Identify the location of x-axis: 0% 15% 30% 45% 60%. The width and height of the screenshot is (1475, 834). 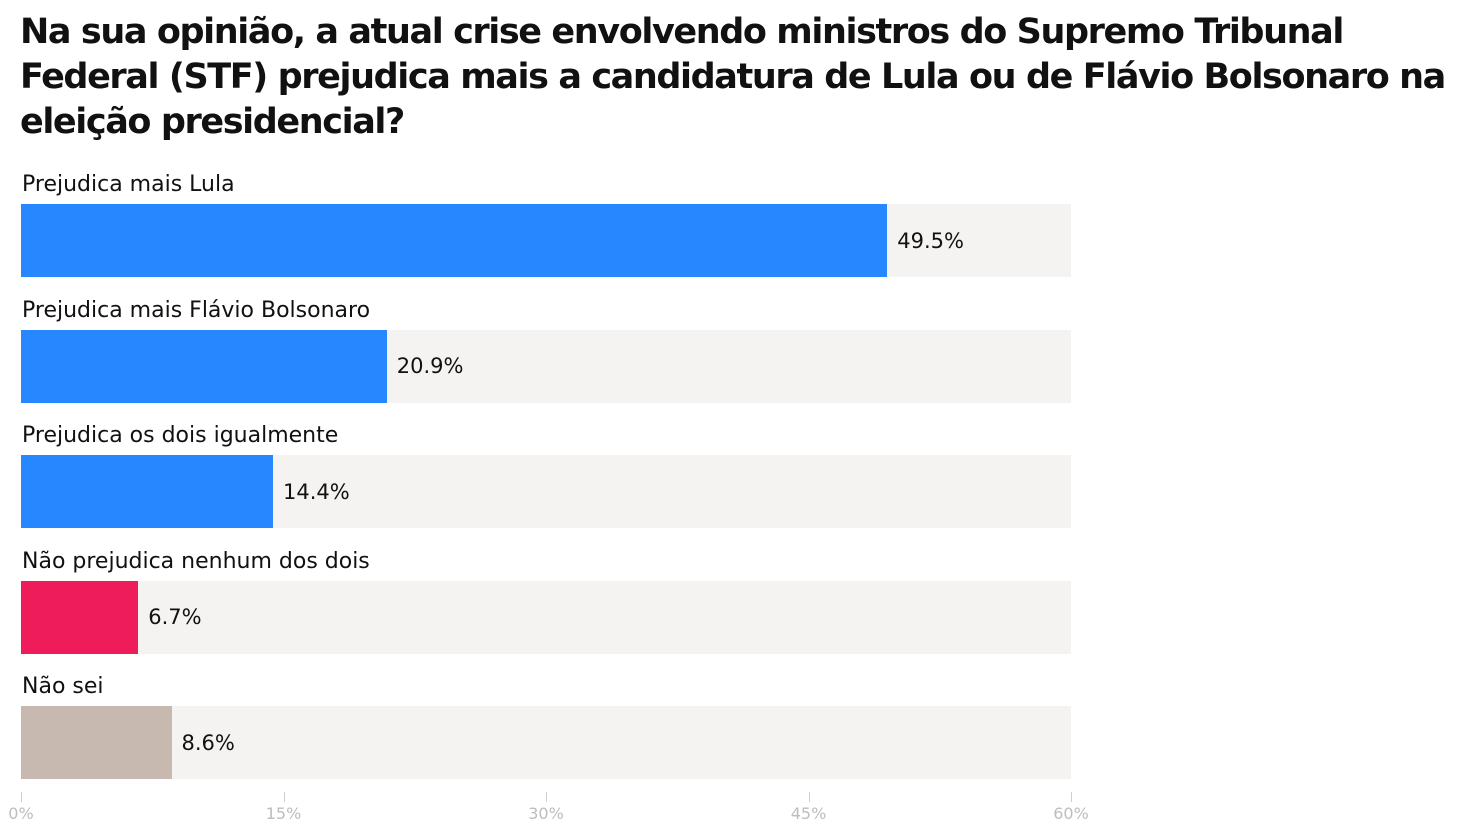
(548, 812).